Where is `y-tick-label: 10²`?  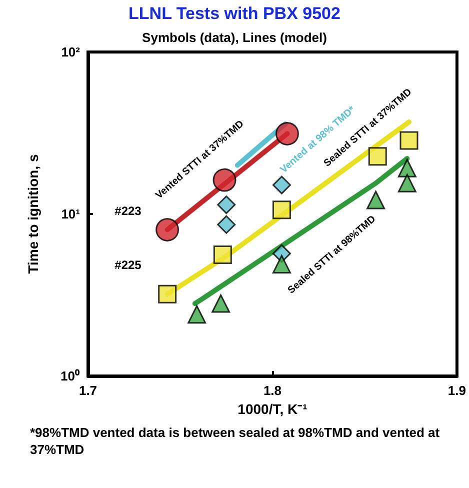
y-tick-label: 10² is located at coordinates (71, 52).